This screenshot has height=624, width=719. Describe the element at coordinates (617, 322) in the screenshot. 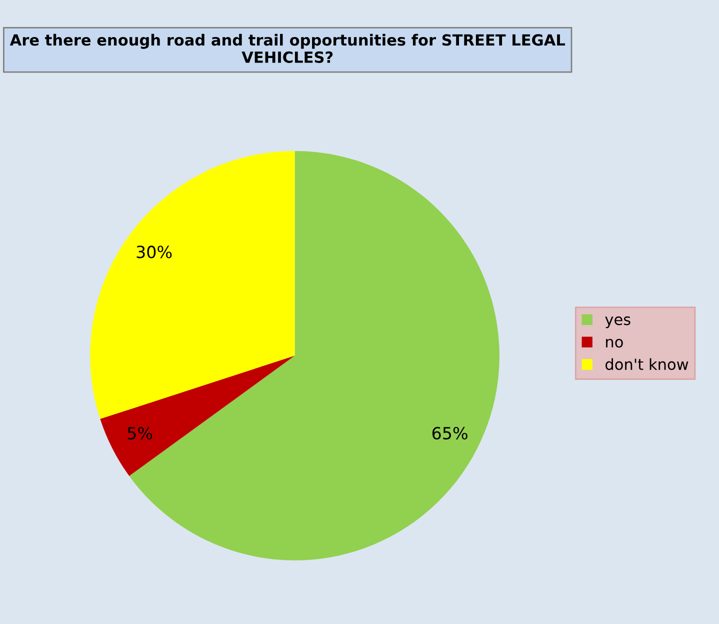

I see `legend-label: yes` at that location.